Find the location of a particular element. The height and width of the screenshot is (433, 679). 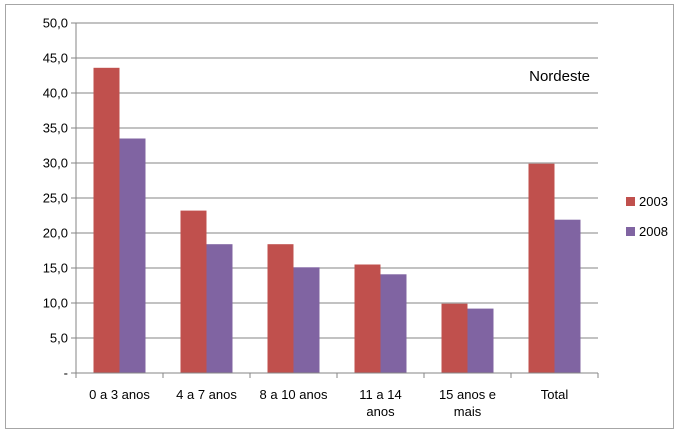

y-tick-label: 25,0 is located at coordinates (55, 198).